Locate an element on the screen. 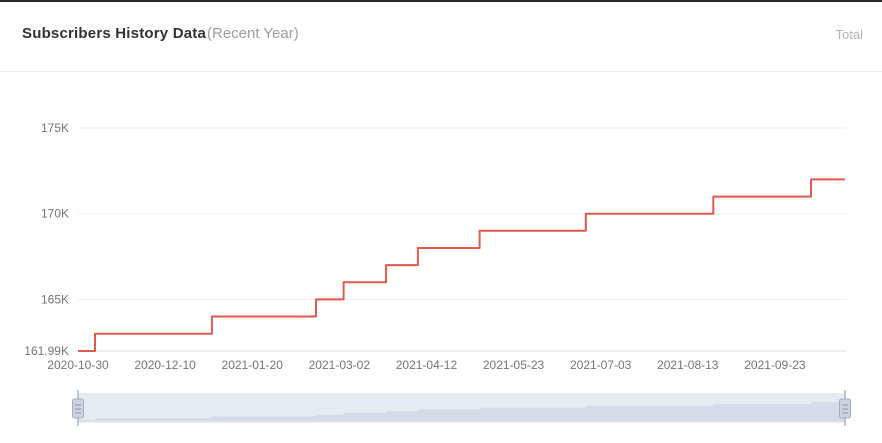  x-axis-label: 2021-01-20 is located at coordinates (253, 365).